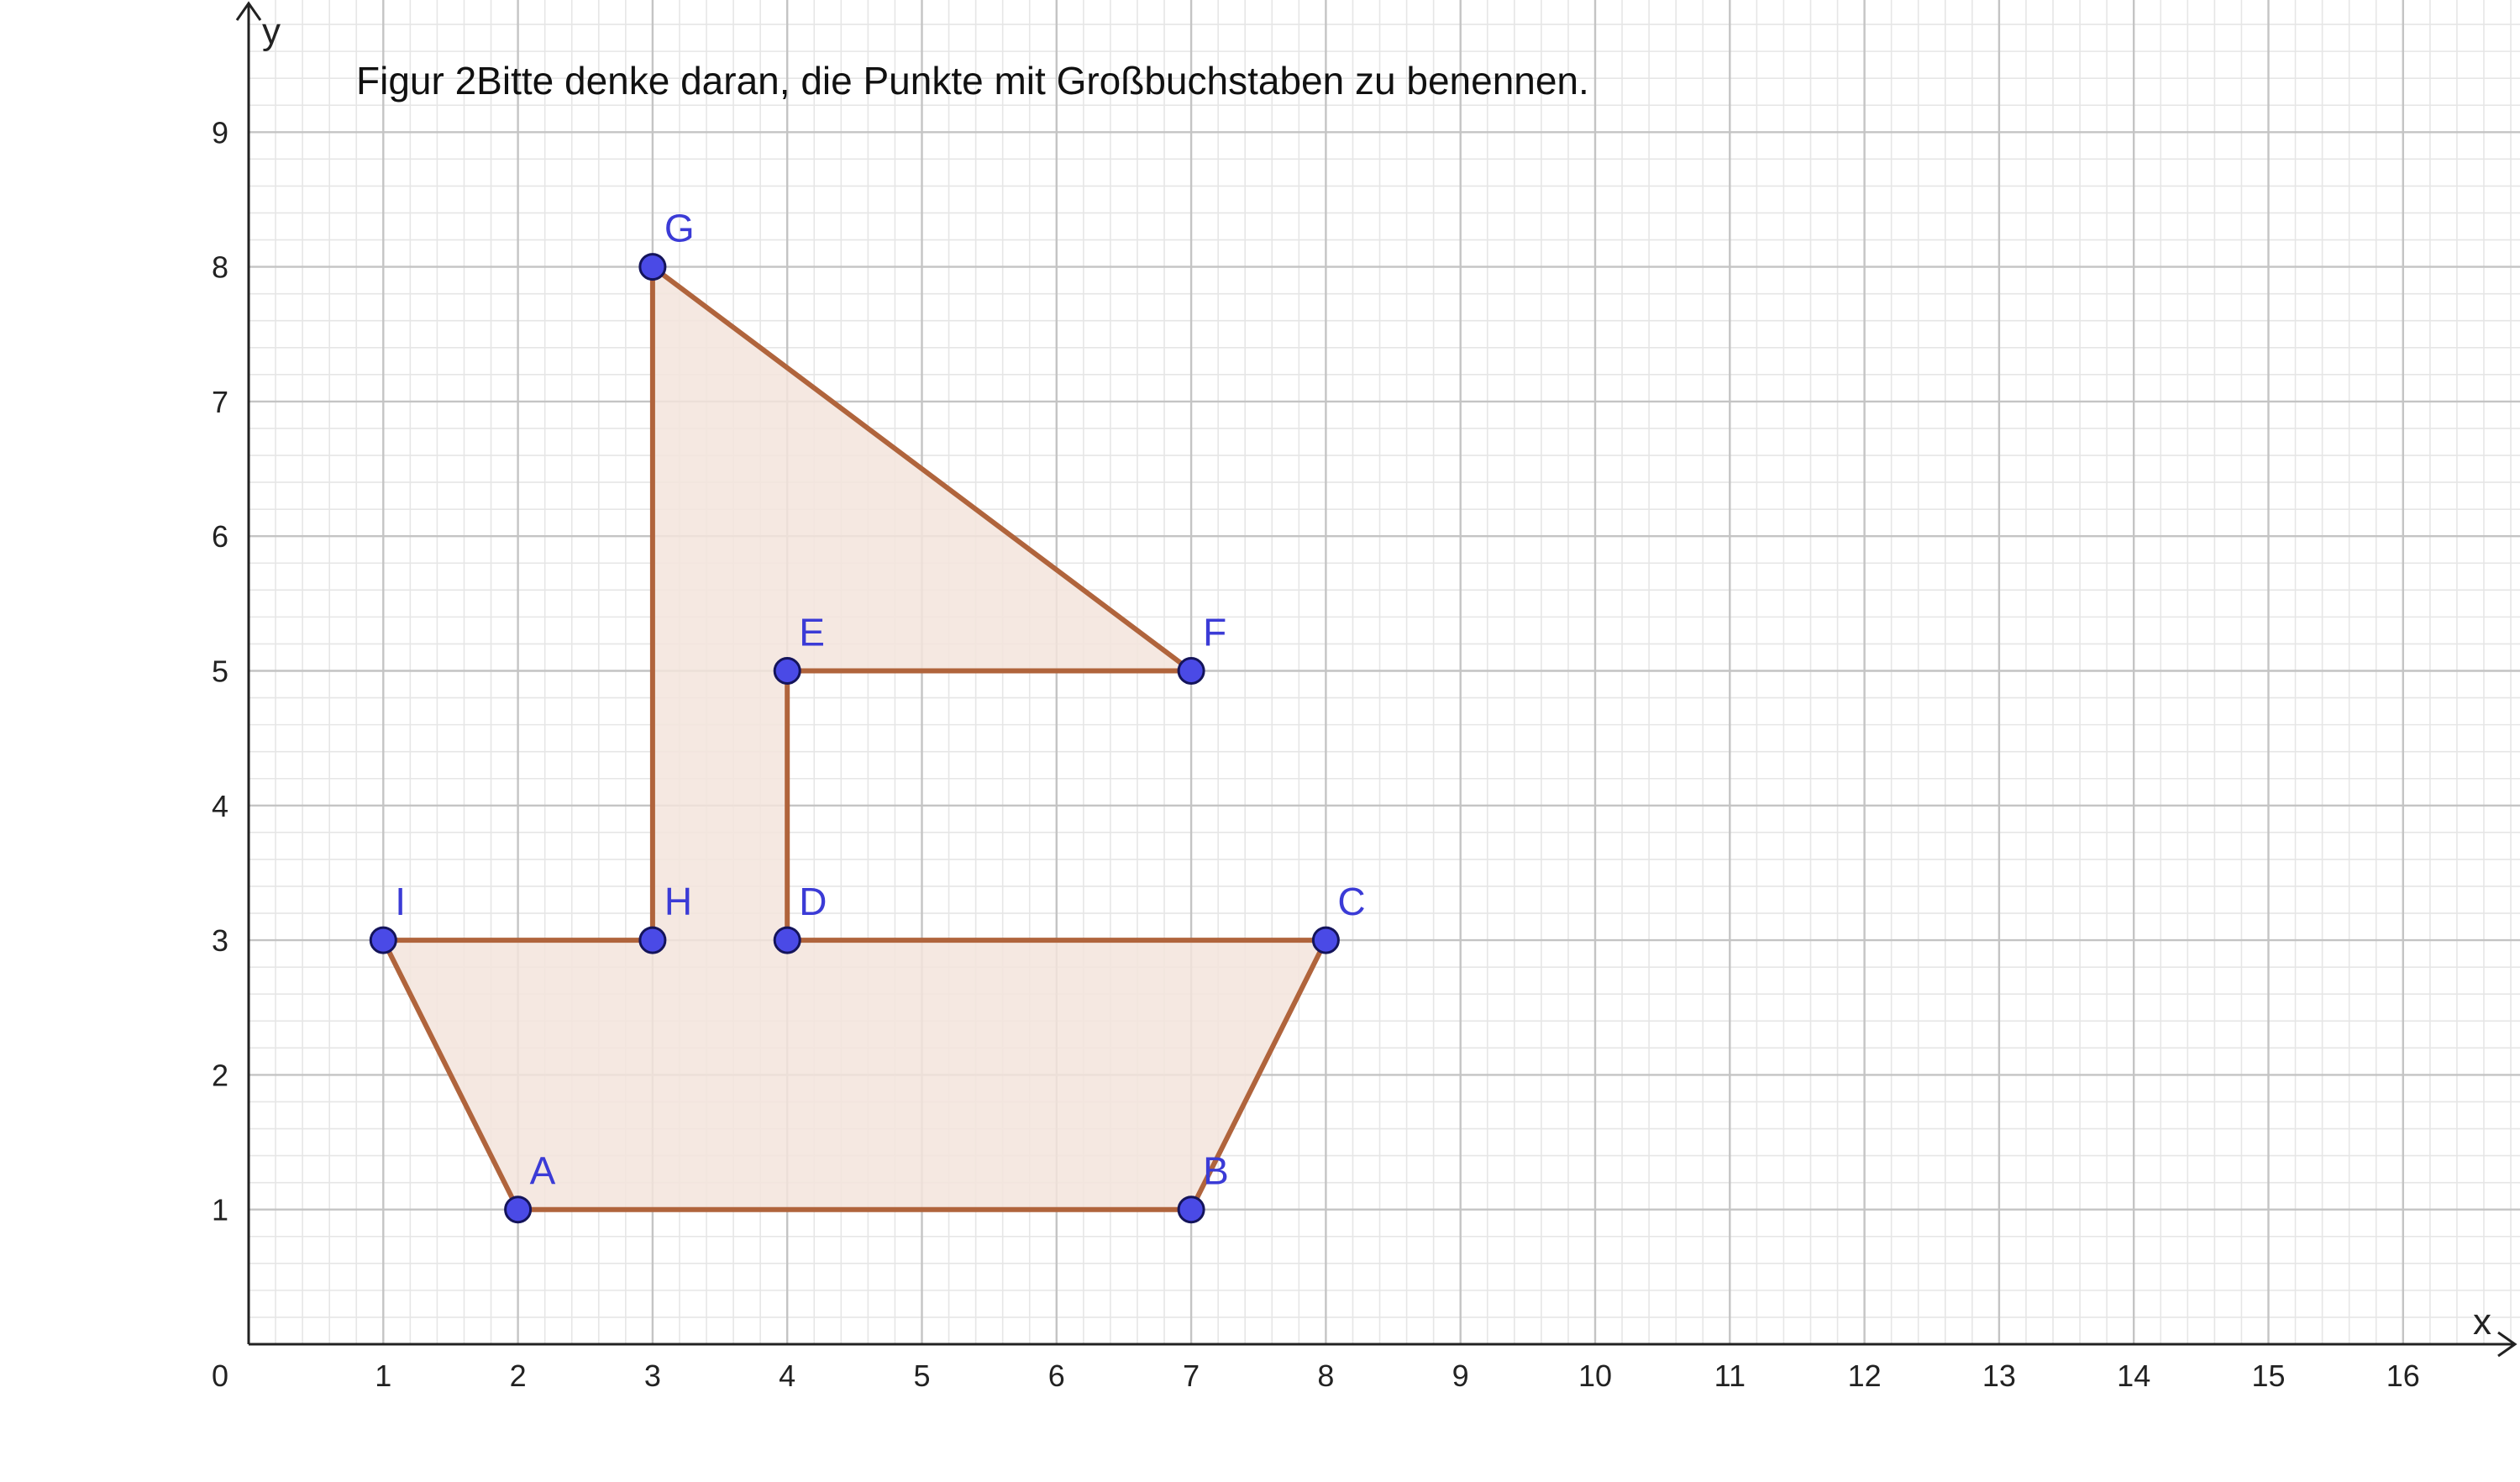 This screenshot has width=2520, height=1482. What do you see at coordinates (1214, 632) in the screenshot?
I see `point-label-f: F` at bounding box center [1214, 632].